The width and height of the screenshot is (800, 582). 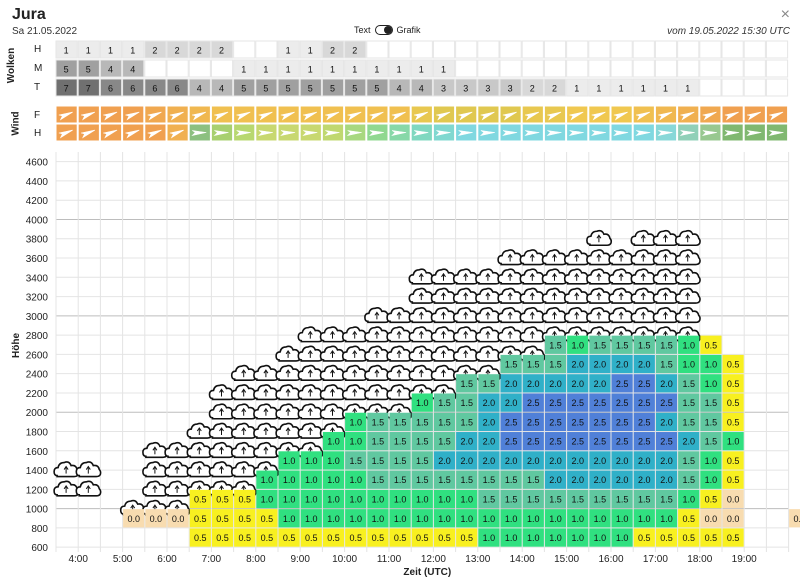 What do you see at coordinates (88, 70) in the screenshot?
I see `cloud-value: 5` at bounding box center [88, 70].